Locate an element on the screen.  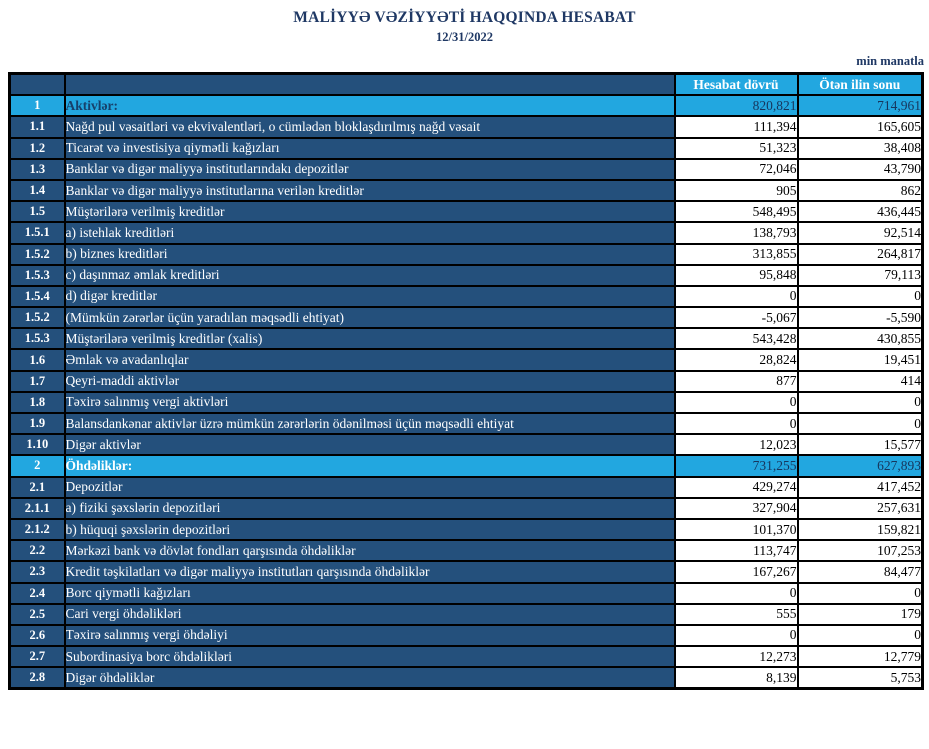
row-number-cell: 1.5.1 is located at coordinates (37, 233).